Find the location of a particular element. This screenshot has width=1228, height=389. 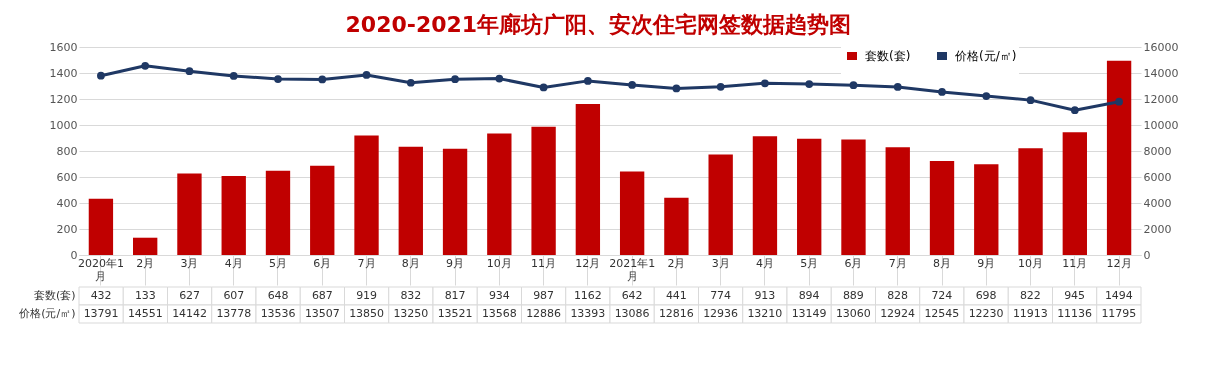

data-label: 817 is located at coordinates (455, 295).